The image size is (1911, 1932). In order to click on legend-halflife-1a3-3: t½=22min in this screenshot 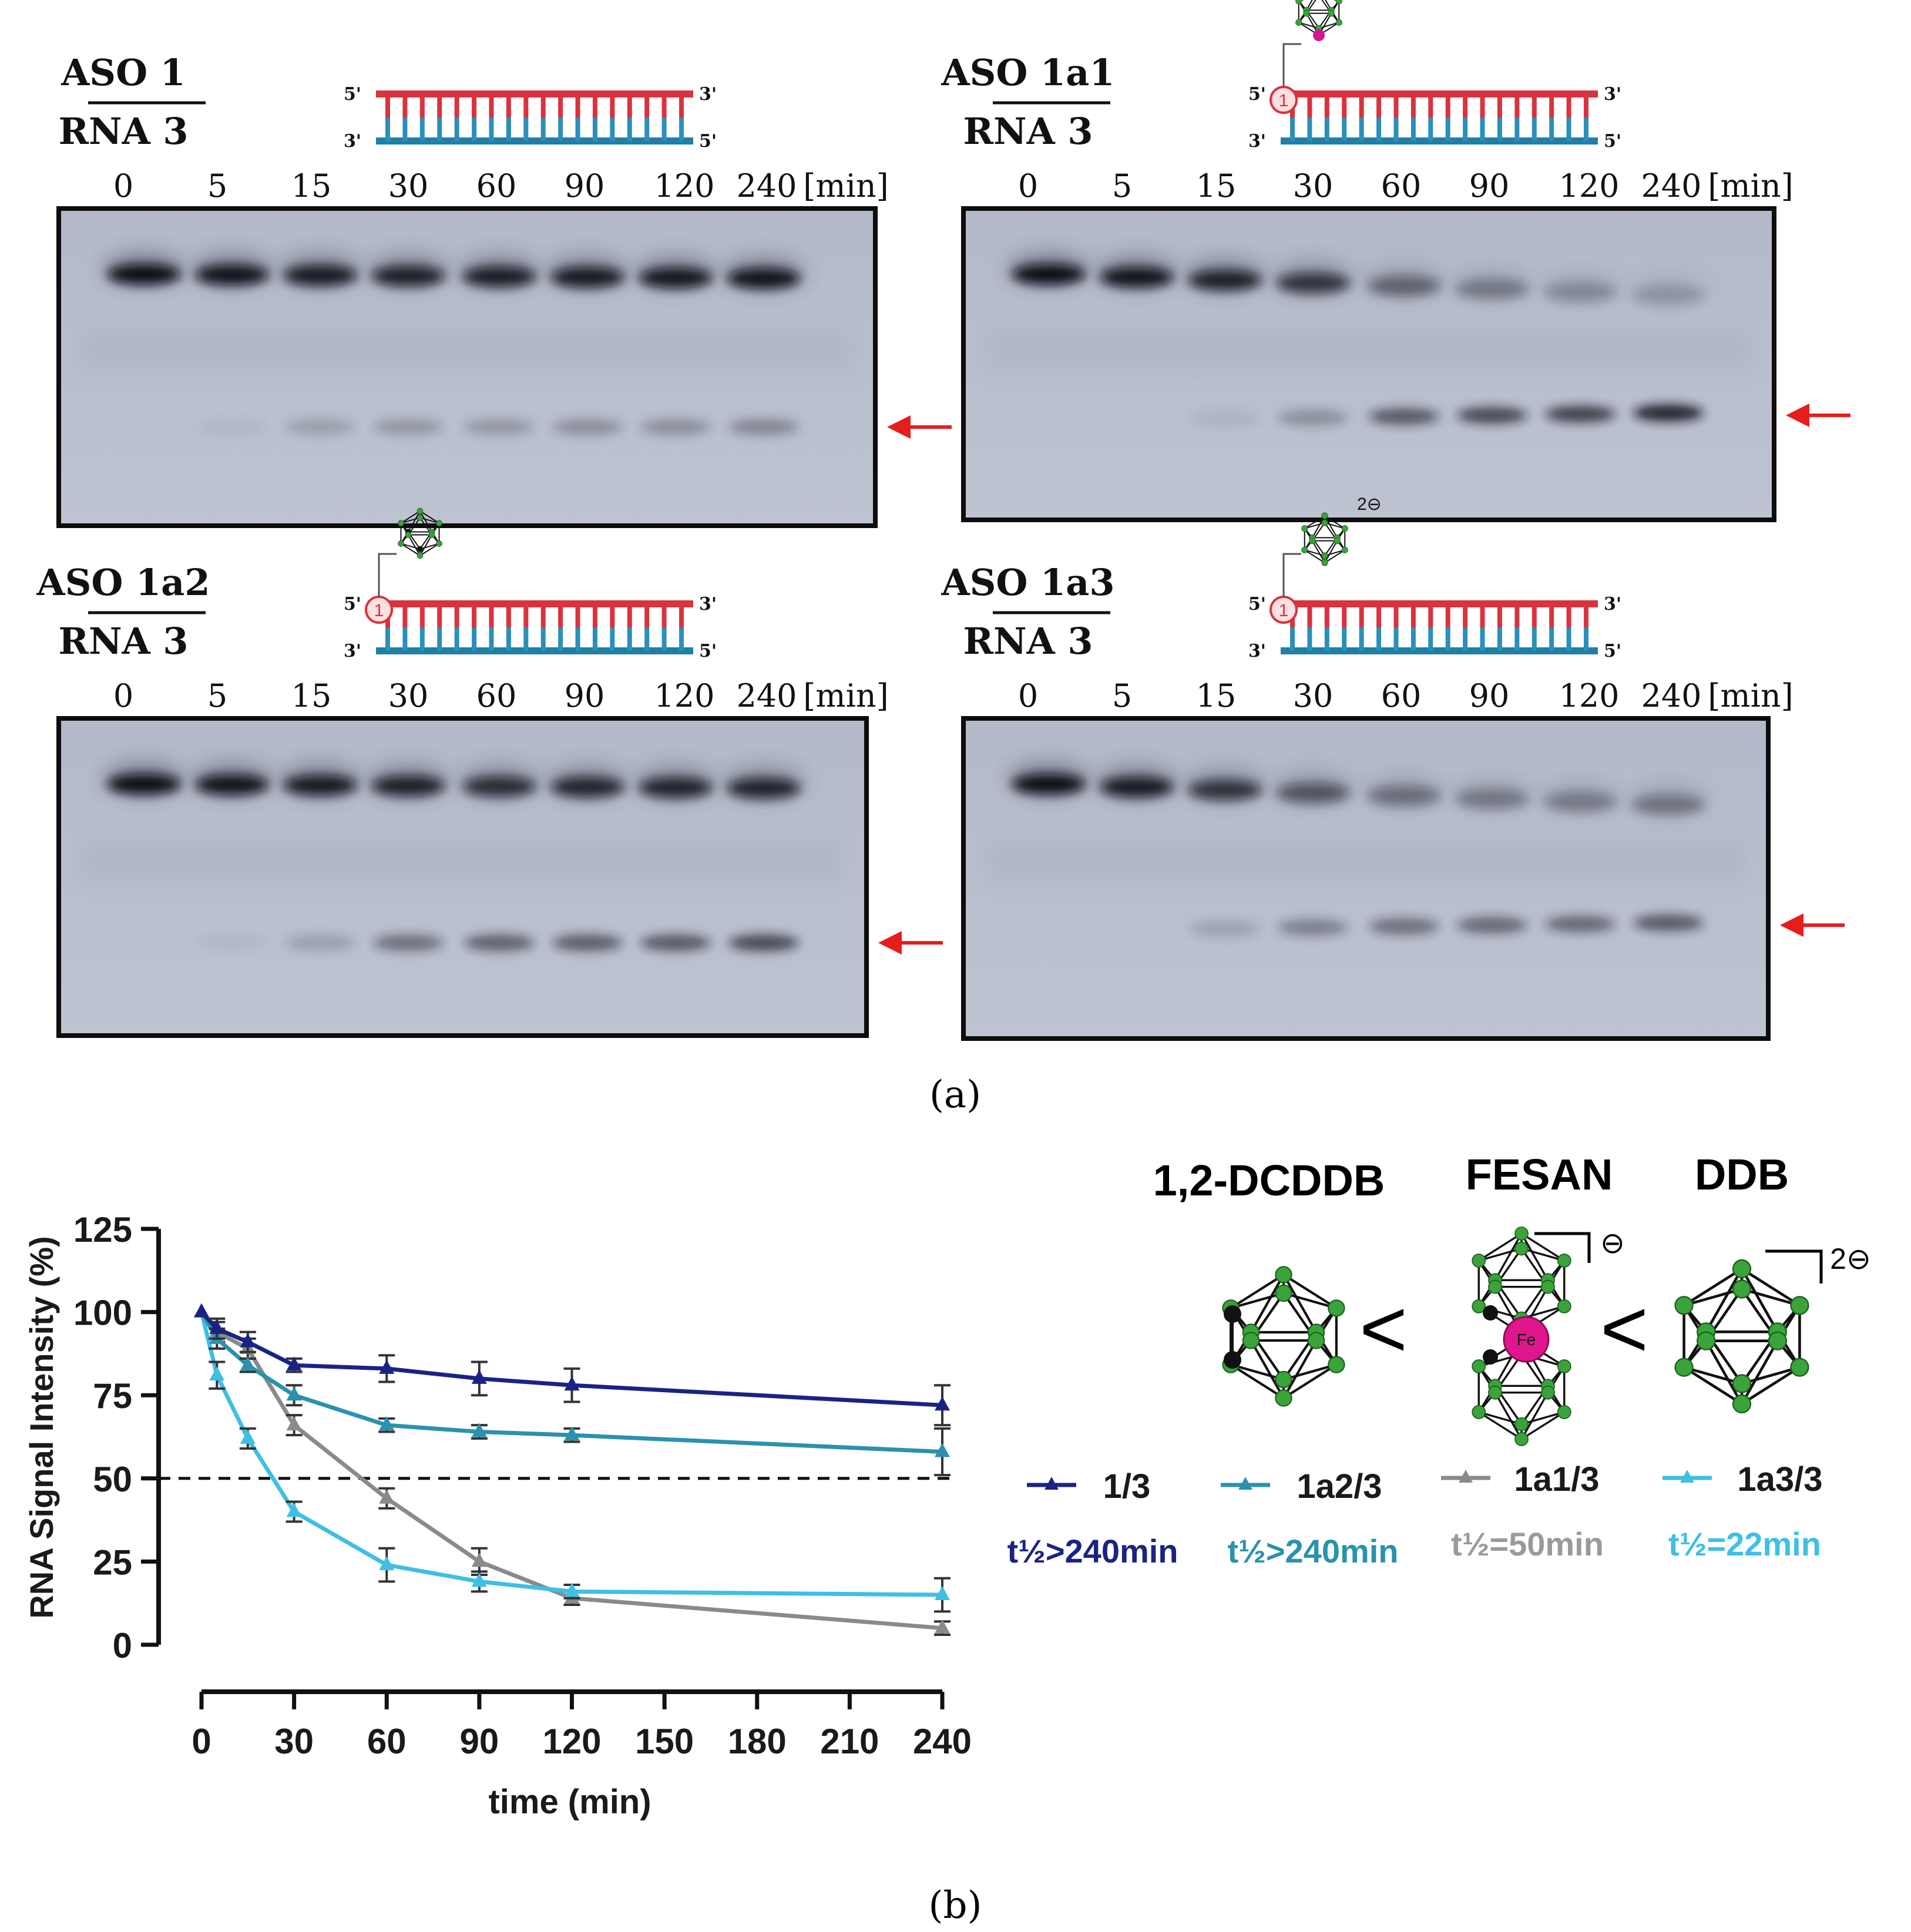, I will do `click(1744, 1544)`.